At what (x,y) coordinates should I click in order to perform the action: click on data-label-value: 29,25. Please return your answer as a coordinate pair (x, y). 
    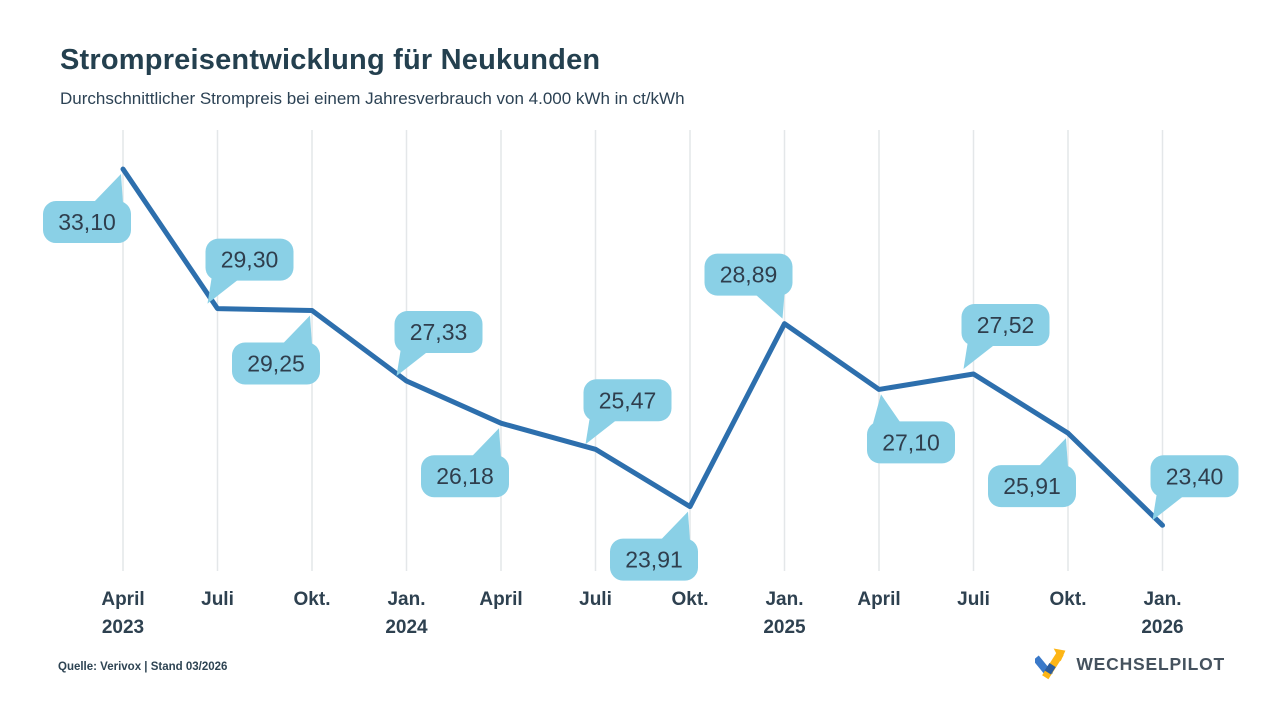
    Looking at the image, I should click on (276, 363).